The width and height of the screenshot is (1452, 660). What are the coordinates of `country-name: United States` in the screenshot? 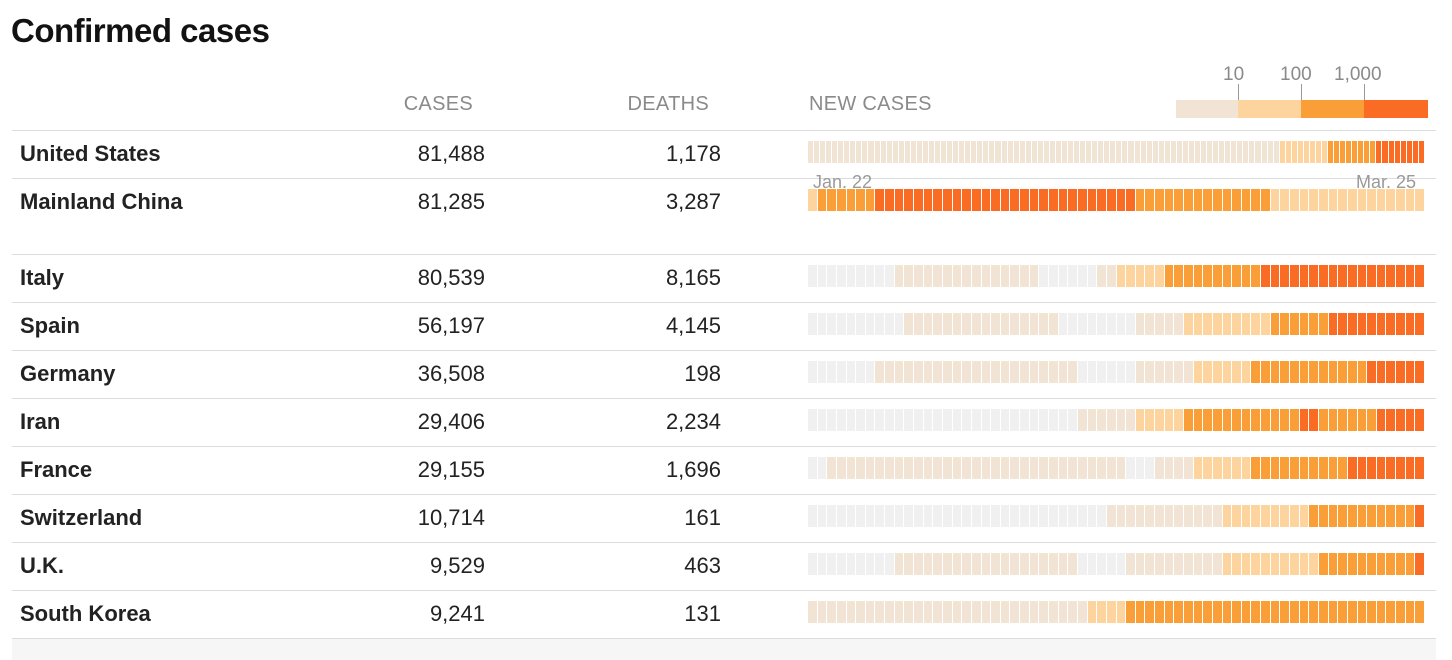 It's located at (90, 153).